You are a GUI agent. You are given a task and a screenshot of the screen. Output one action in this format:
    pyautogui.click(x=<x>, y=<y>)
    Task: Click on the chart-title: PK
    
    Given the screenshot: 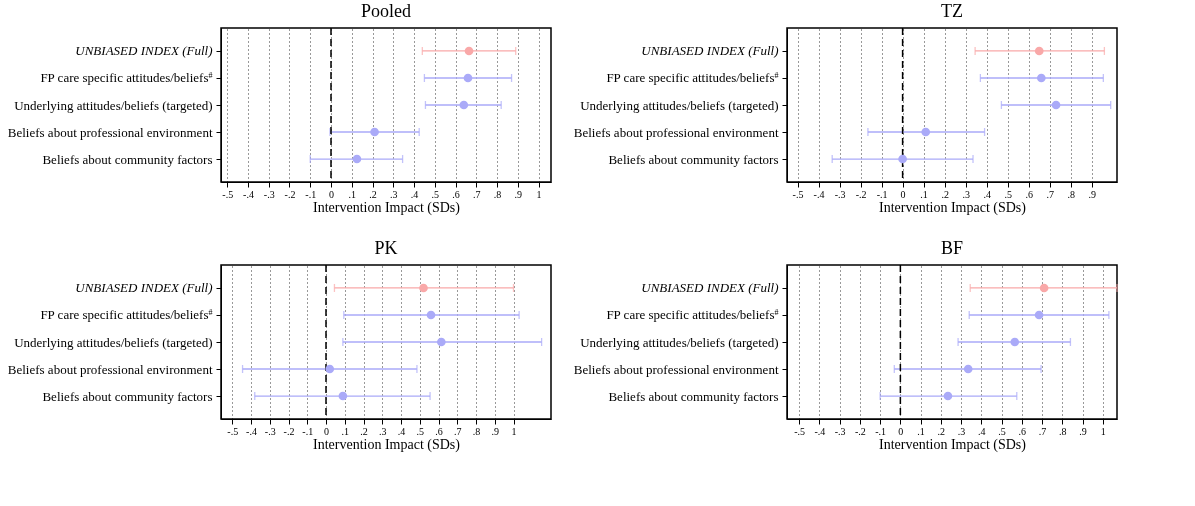 What is the action you would take?
    pyautogui.click(x=386, y=248)
    